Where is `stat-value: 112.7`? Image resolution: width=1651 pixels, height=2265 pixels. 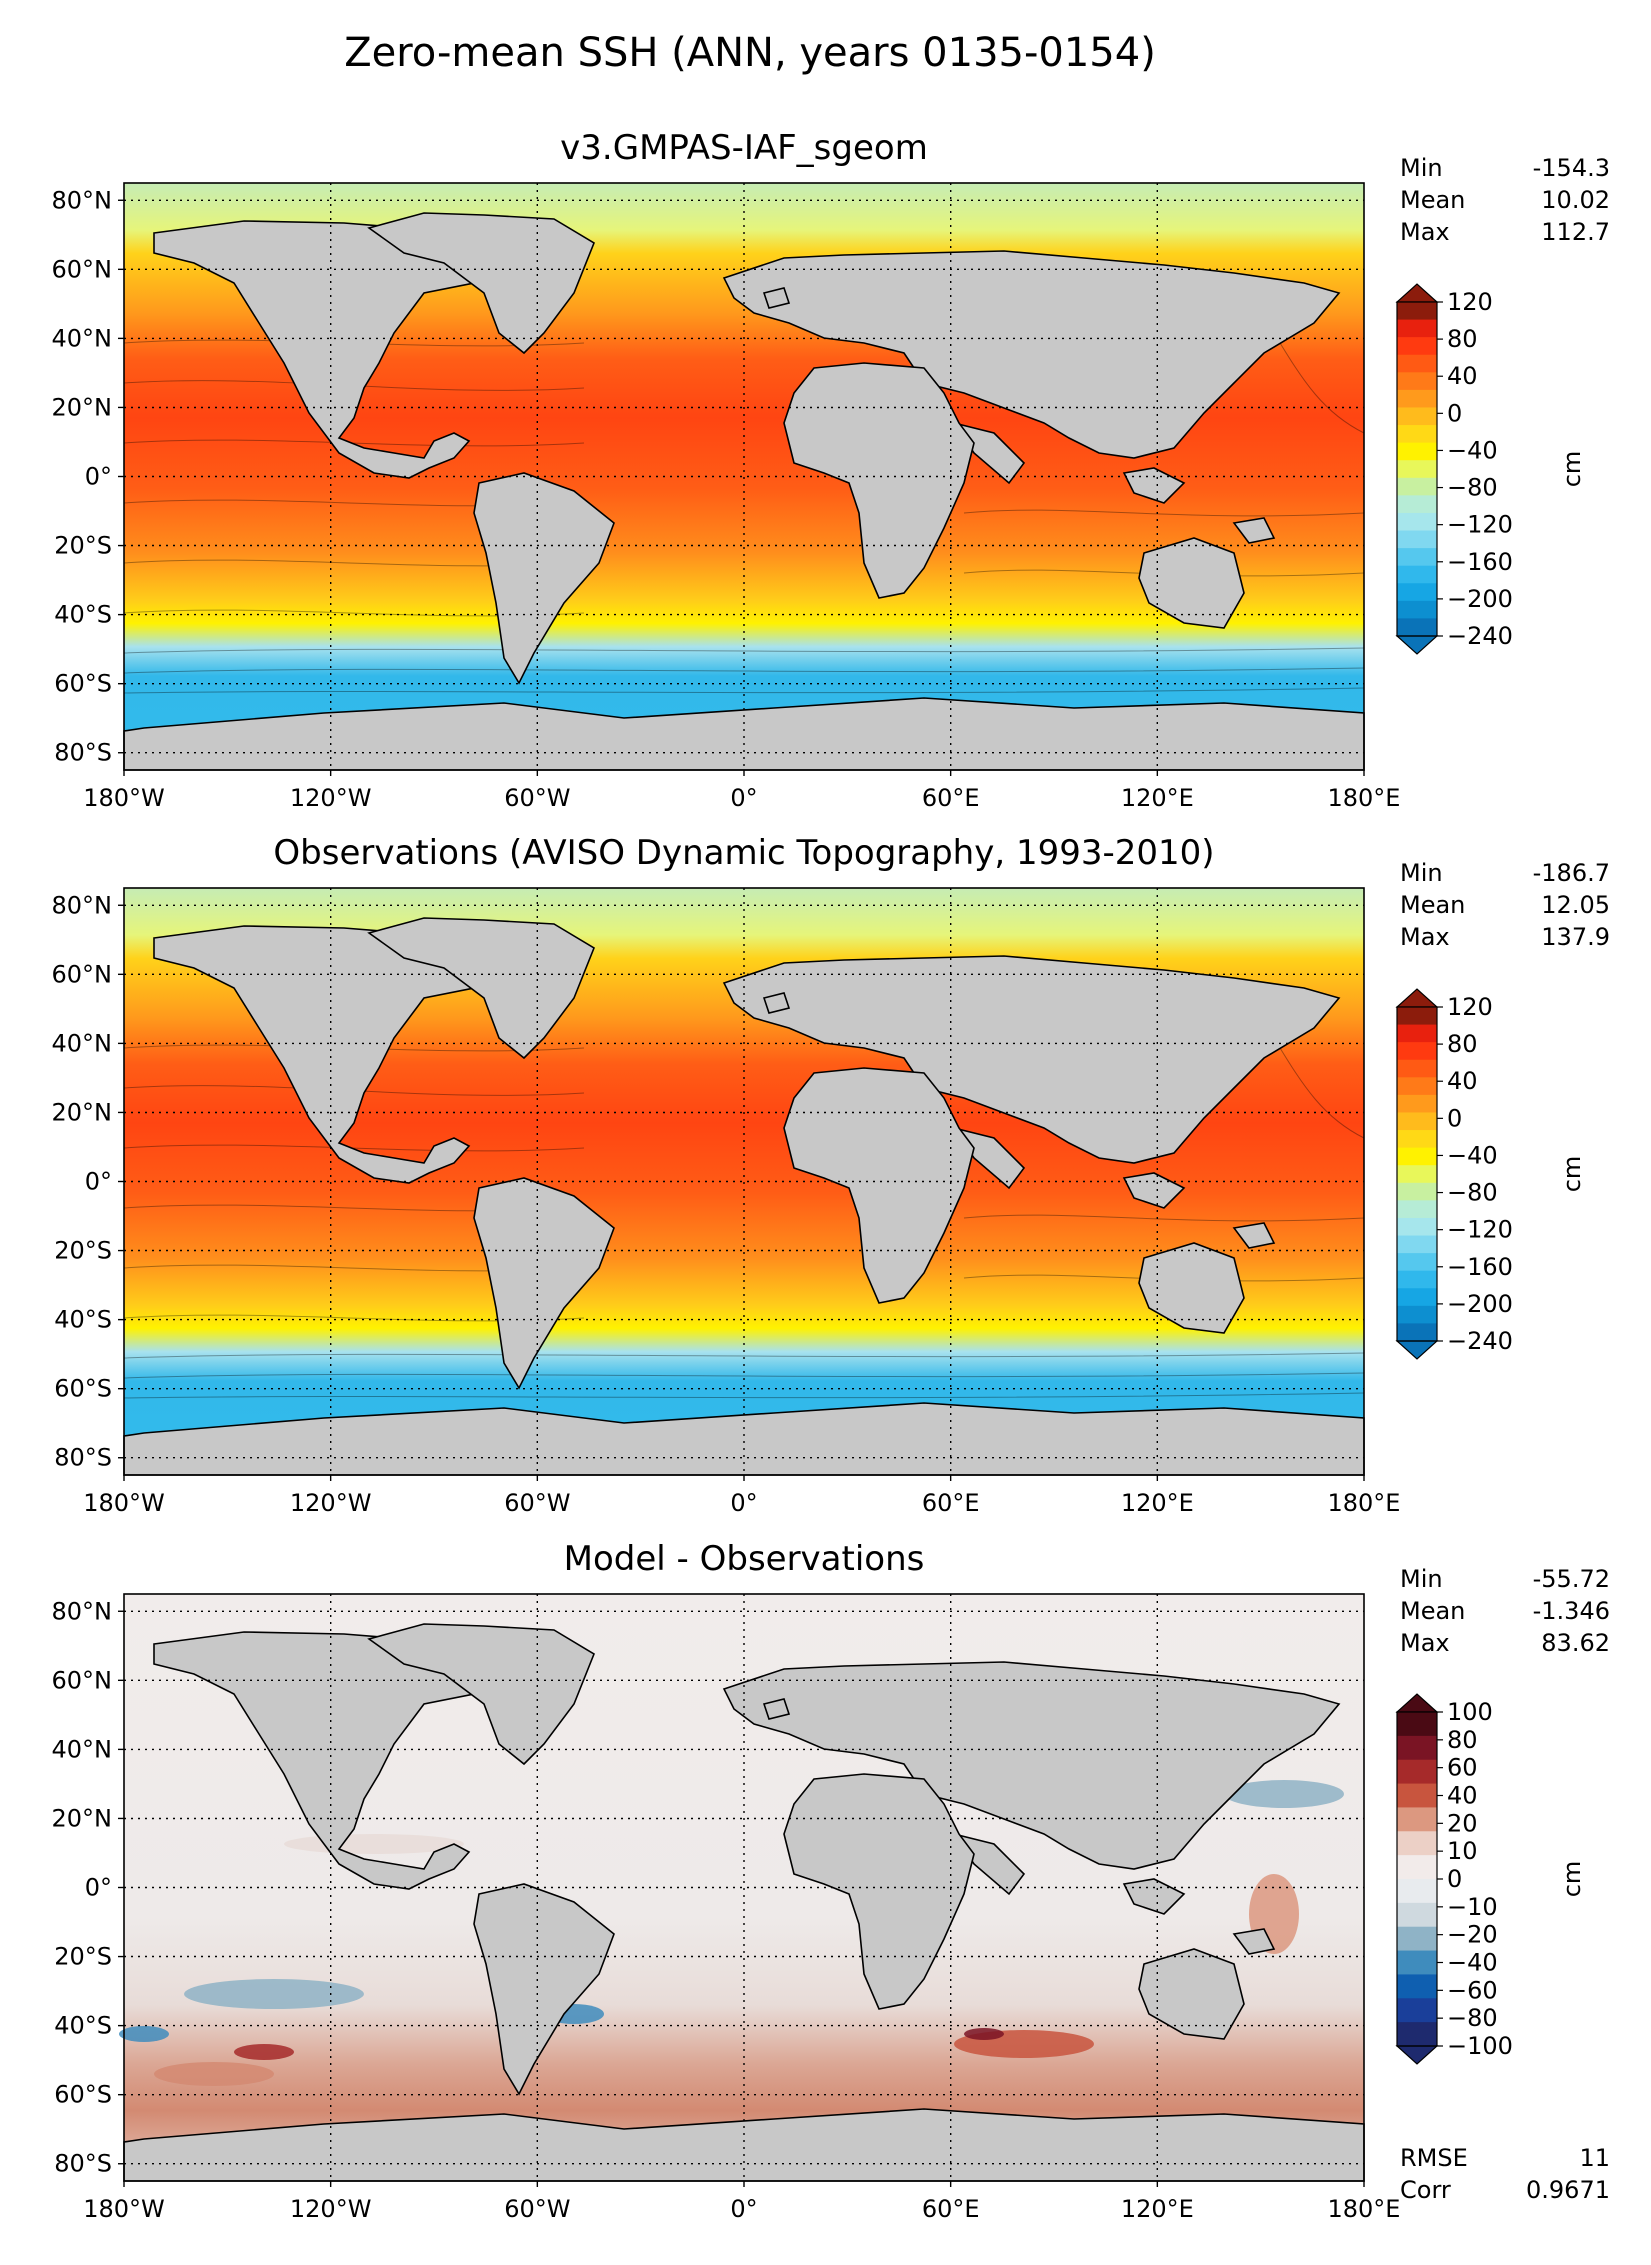
stat-value: 112.7 is located at coordinates (1575, 232).